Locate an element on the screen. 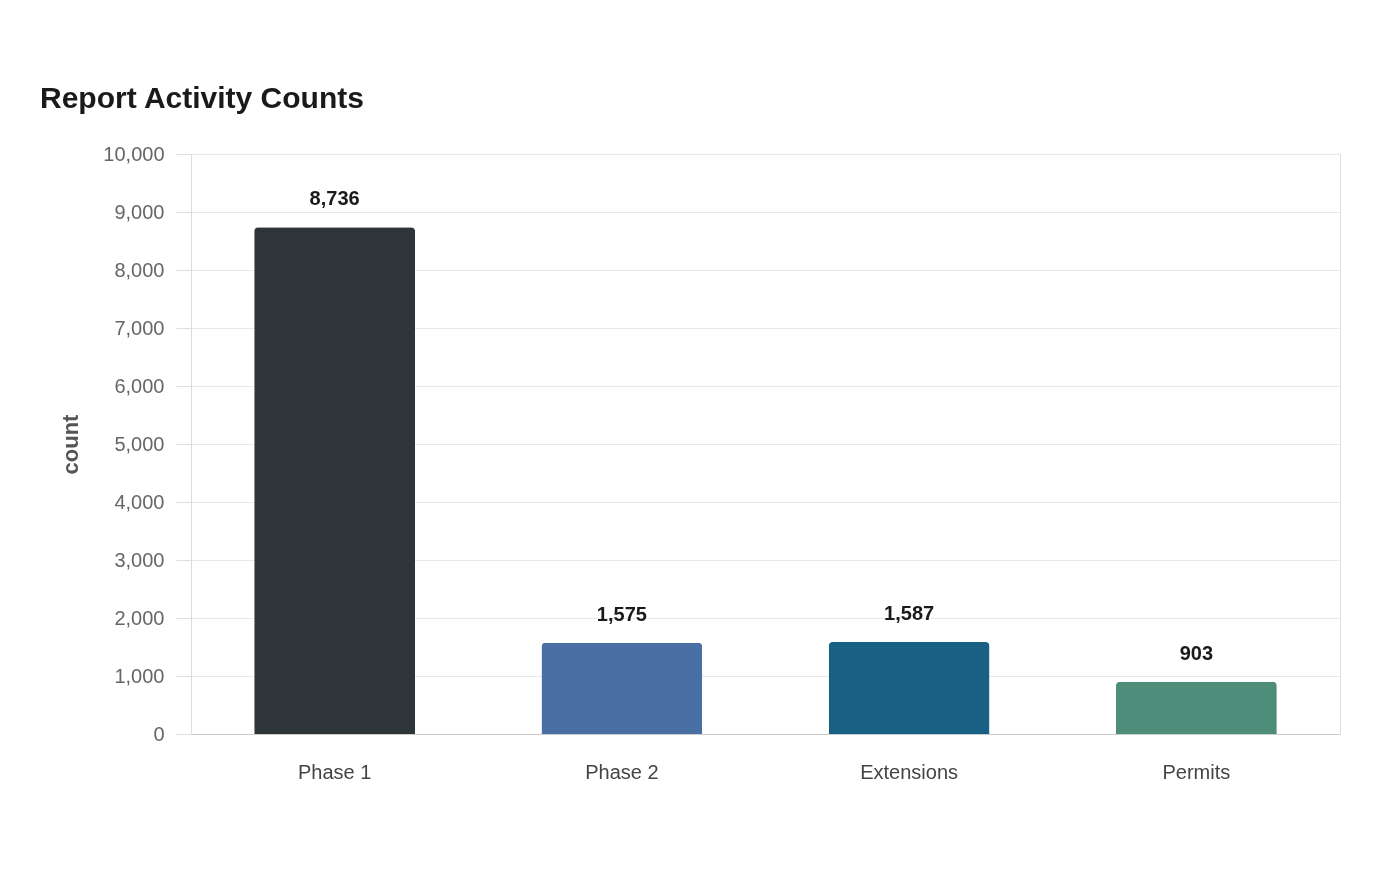 The height and width of the screenshot is (880, 1400). y-tick-label: 9,000 is located at coordinates (139, 211).